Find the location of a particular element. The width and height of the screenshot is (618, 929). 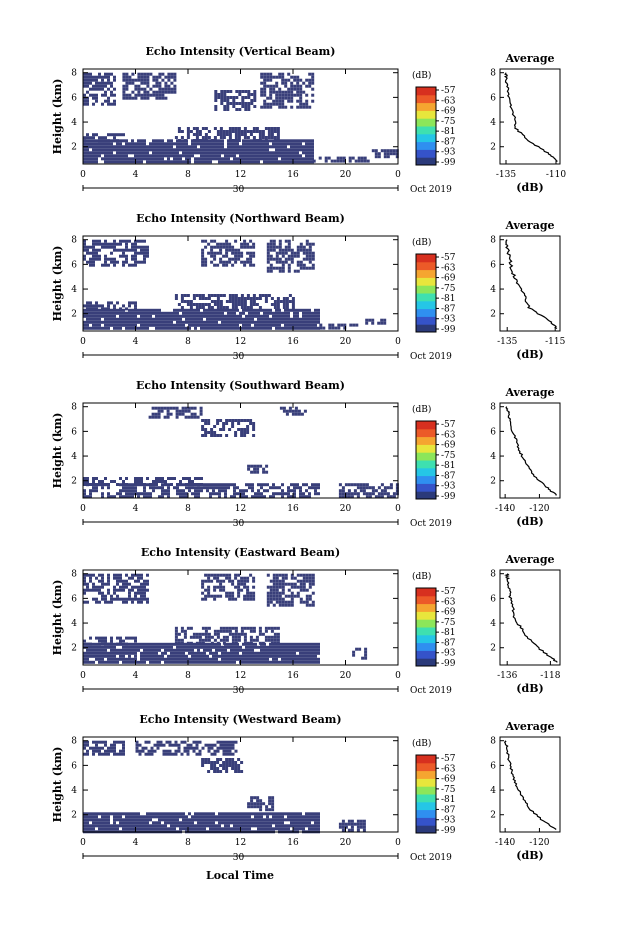

y-tick-label: 8 is located at coordinates (74, 241).